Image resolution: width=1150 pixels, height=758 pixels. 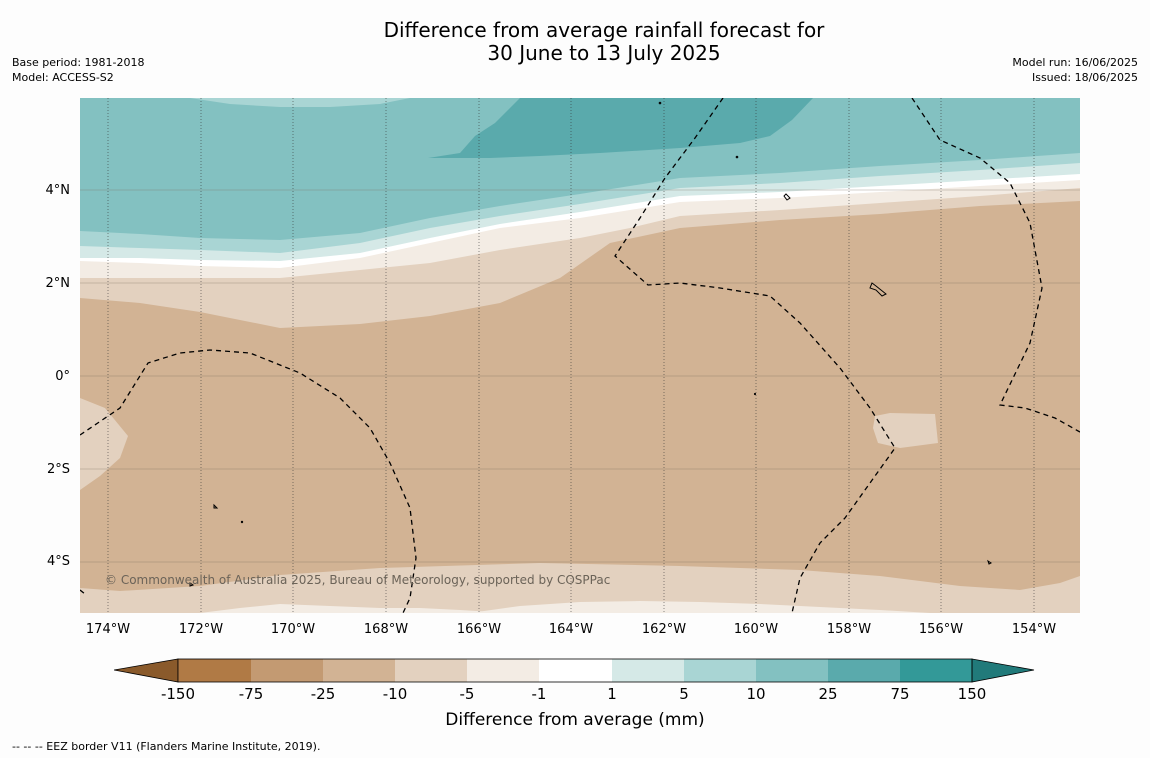 What do you see at coordinates (900, 694) in the screenshot?
I see `cb-tick: 75` at bounding box center [900, 694].